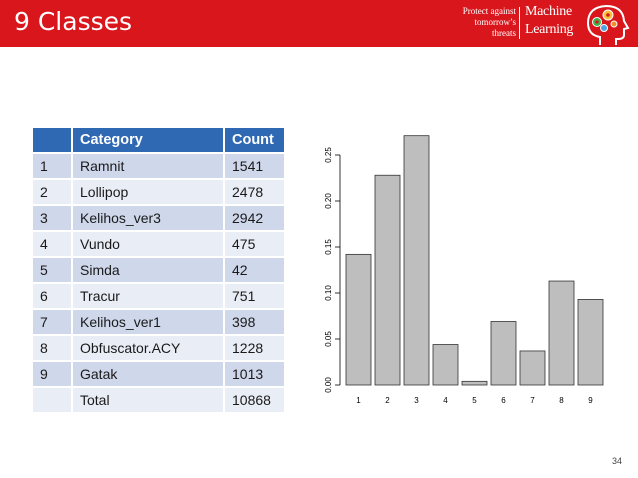 The image size is (638, 478). What do you see at coordinates (255, 296) in the screenshot?
I see `cell-count: 751` at bounding box center [255, 296].